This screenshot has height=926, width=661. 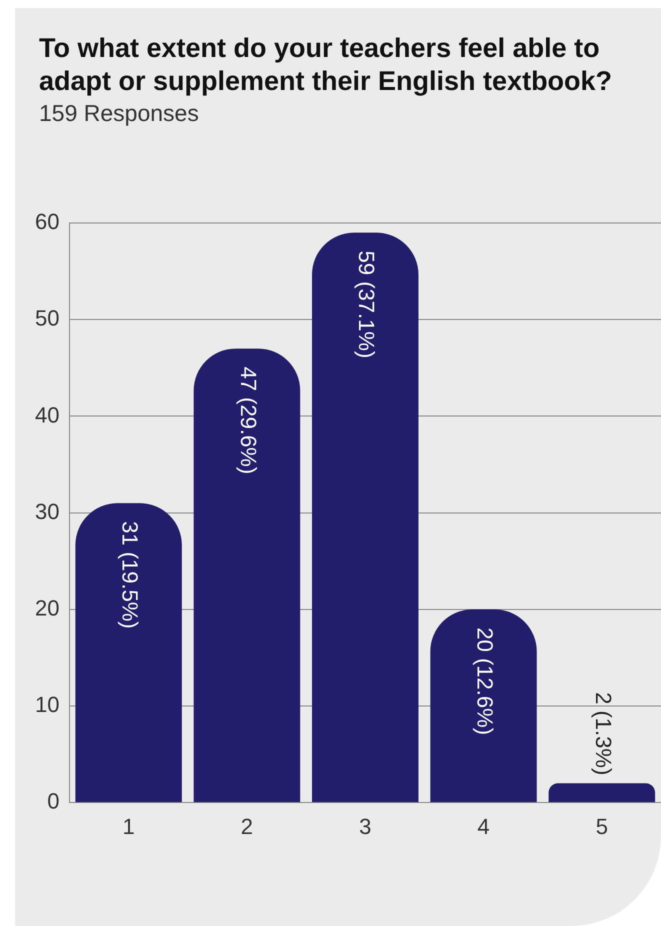 What do you see at coordinates (485, 681) in the screenshot?
I see `data-label: 20 (12.6%)` at bounding box center [485, 681].